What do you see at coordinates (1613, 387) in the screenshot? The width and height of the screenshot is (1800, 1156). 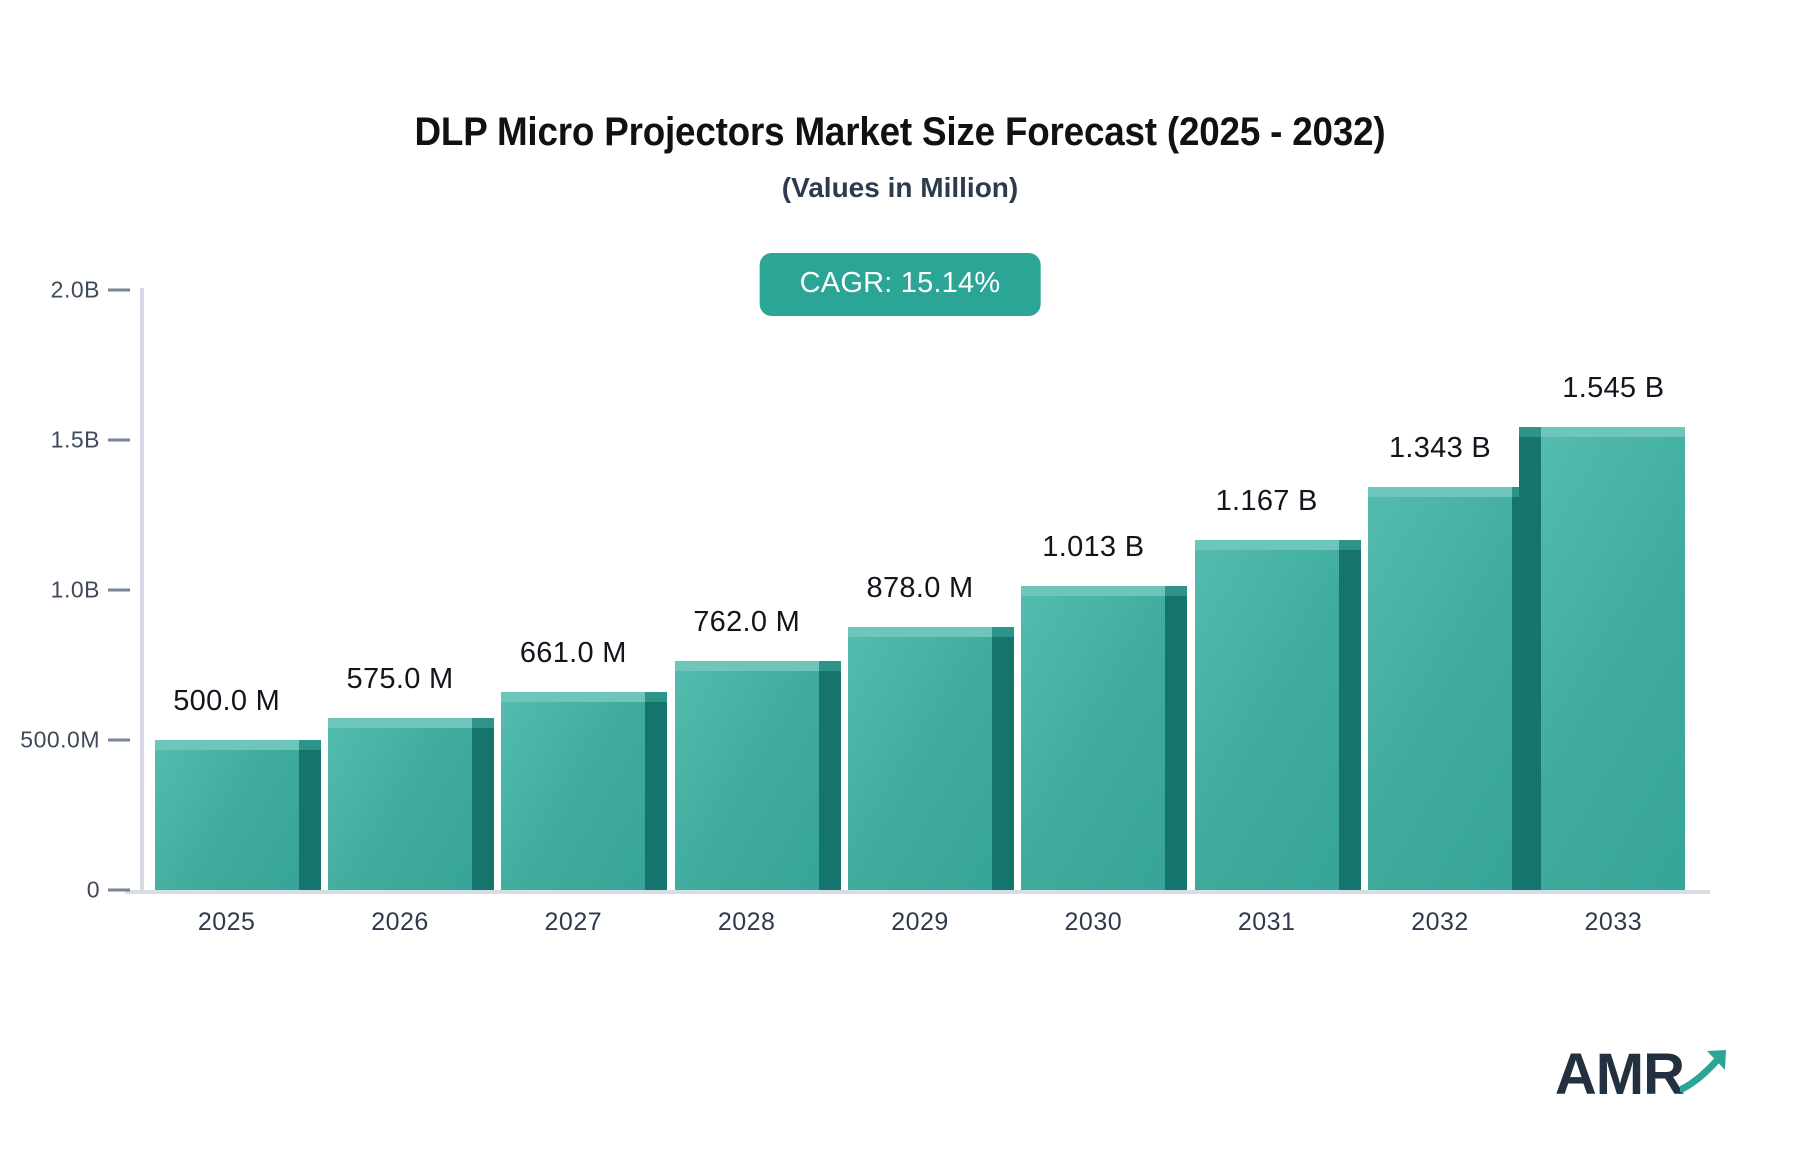 I see `bar-value-label: 1.545 B` at bounding box center [1613, 387].